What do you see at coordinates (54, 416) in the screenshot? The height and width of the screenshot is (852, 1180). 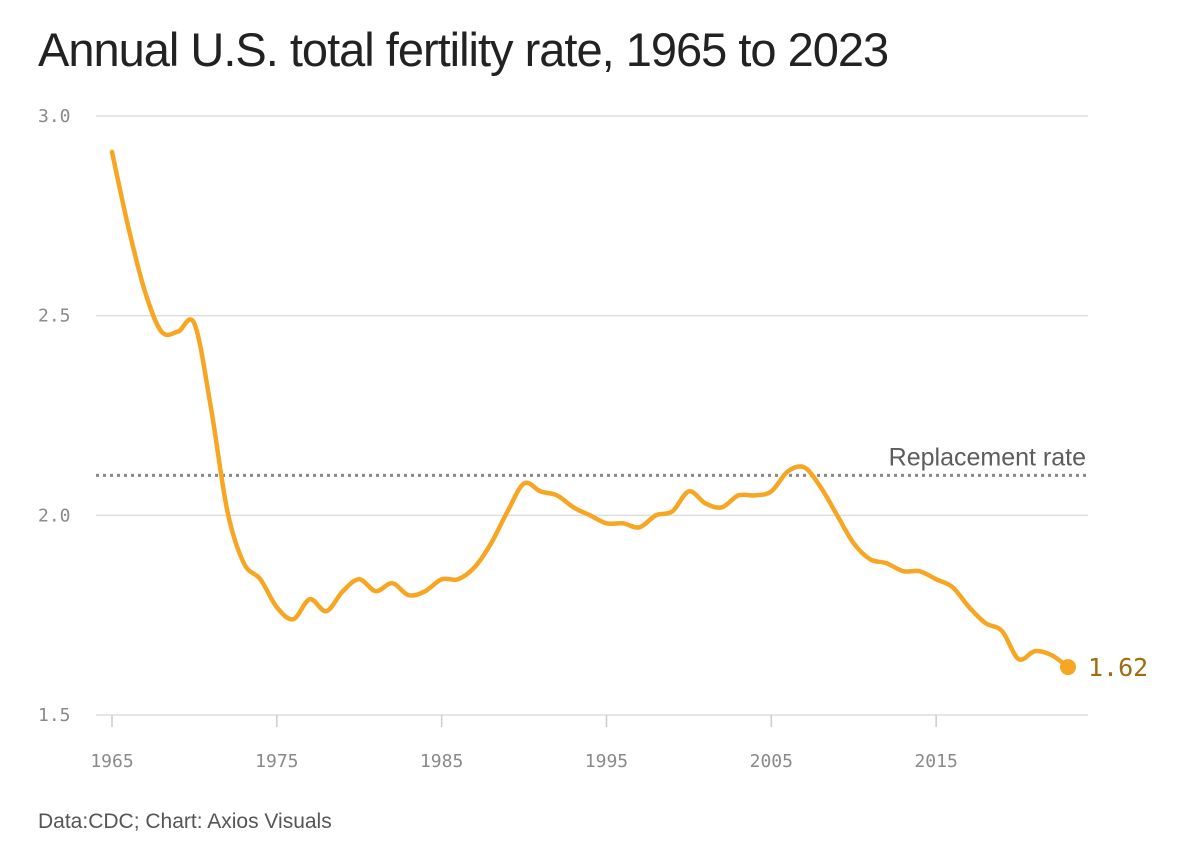 I see `y-axis-ticks: 3.0 2.5 2.0 1.5` at bounding box center [54, 416].